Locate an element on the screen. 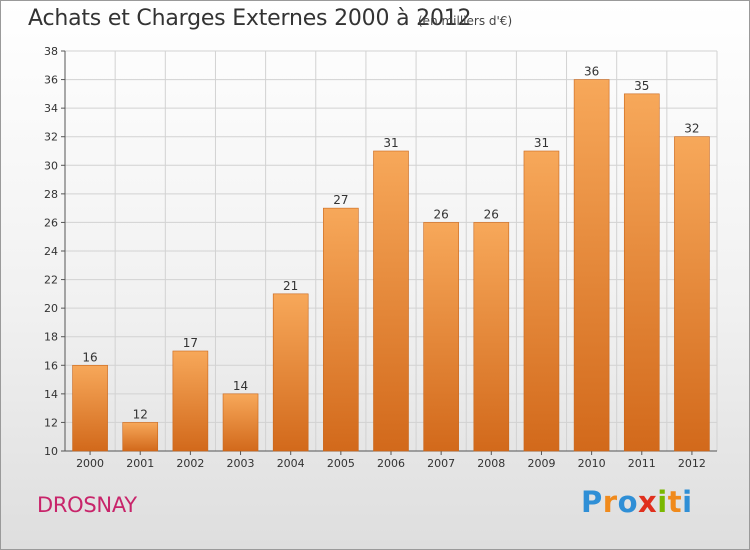 This screenshot has height=550, width=750. y-tick-label: 16 is located at coordinates (51, 365).